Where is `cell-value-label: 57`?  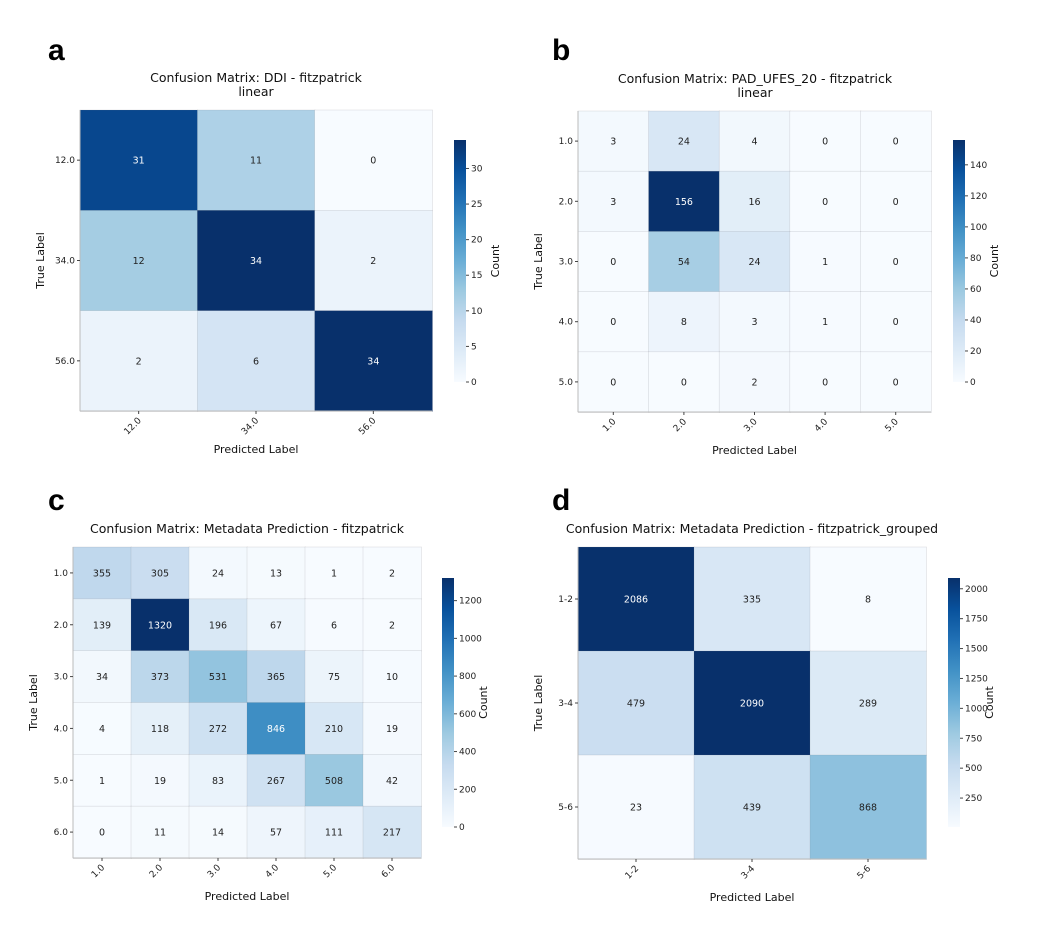 cell-value-label: 57 is located at coordinates (276, 833).